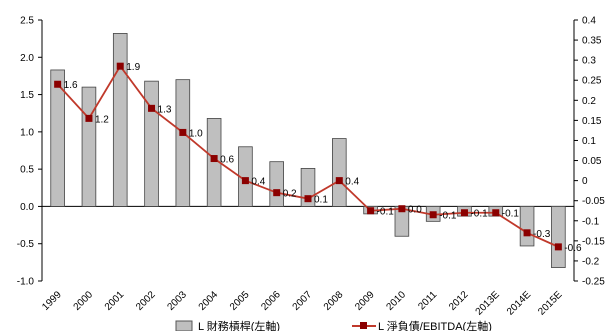  Describe the element at coordinates (363, 325) in the screenshot. I see `legend-line-marker` at that location.